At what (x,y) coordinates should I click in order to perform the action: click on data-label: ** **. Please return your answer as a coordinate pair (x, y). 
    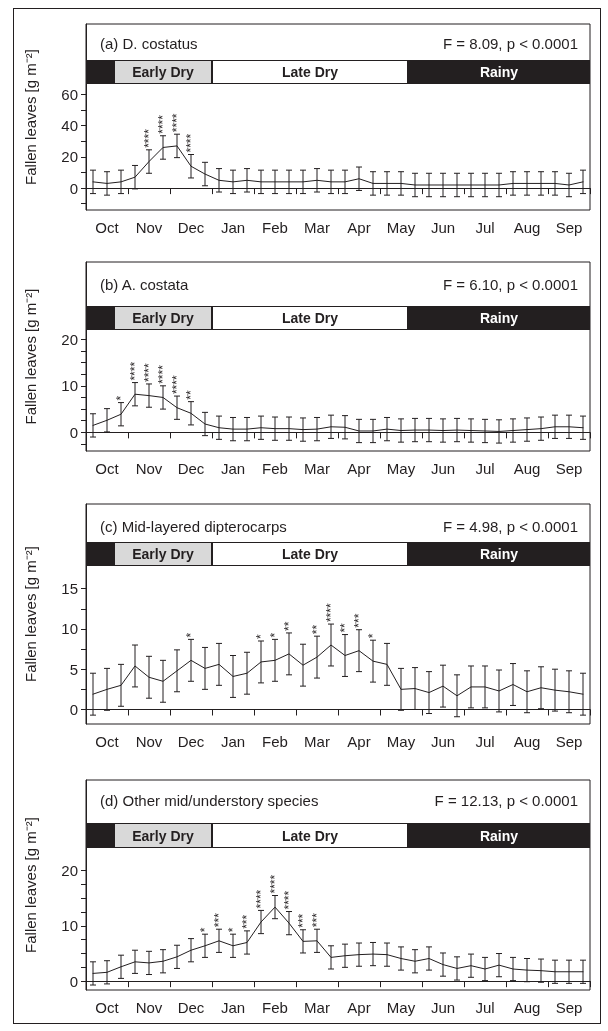
    Looking at the image, I should click on (303, 628).